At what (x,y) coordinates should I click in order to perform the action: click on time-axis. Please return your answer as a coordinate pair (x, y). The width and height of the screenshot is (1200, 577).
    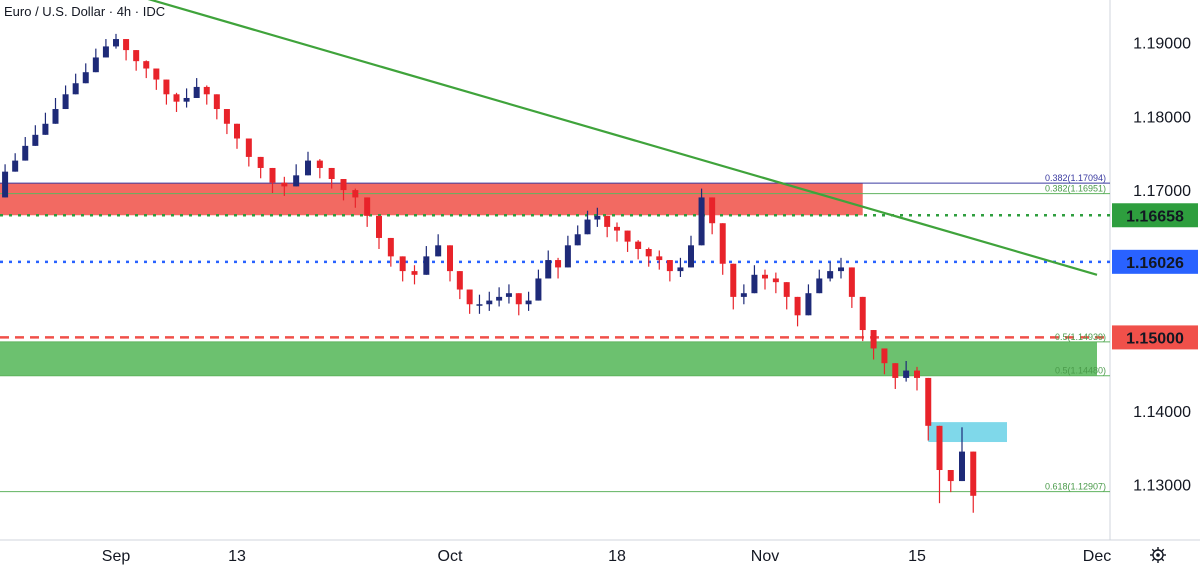
    Looking at the image, I should click on (600, 556).